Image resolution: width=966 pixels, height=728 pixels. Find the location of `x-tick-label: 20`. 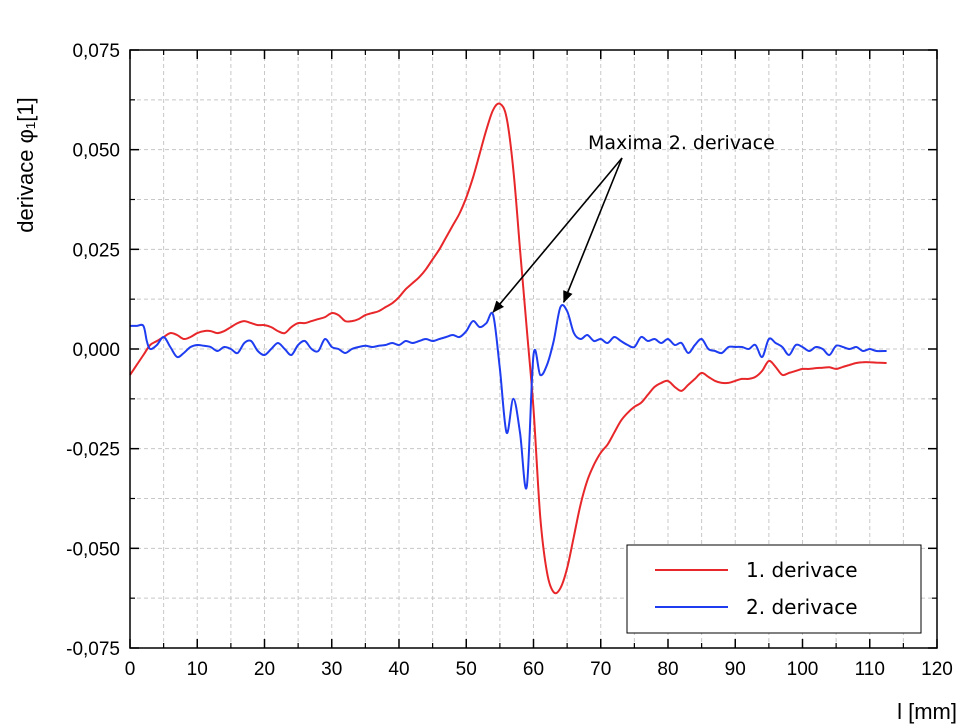

x-tick-label: 20 is located at coordinates (264, 669).